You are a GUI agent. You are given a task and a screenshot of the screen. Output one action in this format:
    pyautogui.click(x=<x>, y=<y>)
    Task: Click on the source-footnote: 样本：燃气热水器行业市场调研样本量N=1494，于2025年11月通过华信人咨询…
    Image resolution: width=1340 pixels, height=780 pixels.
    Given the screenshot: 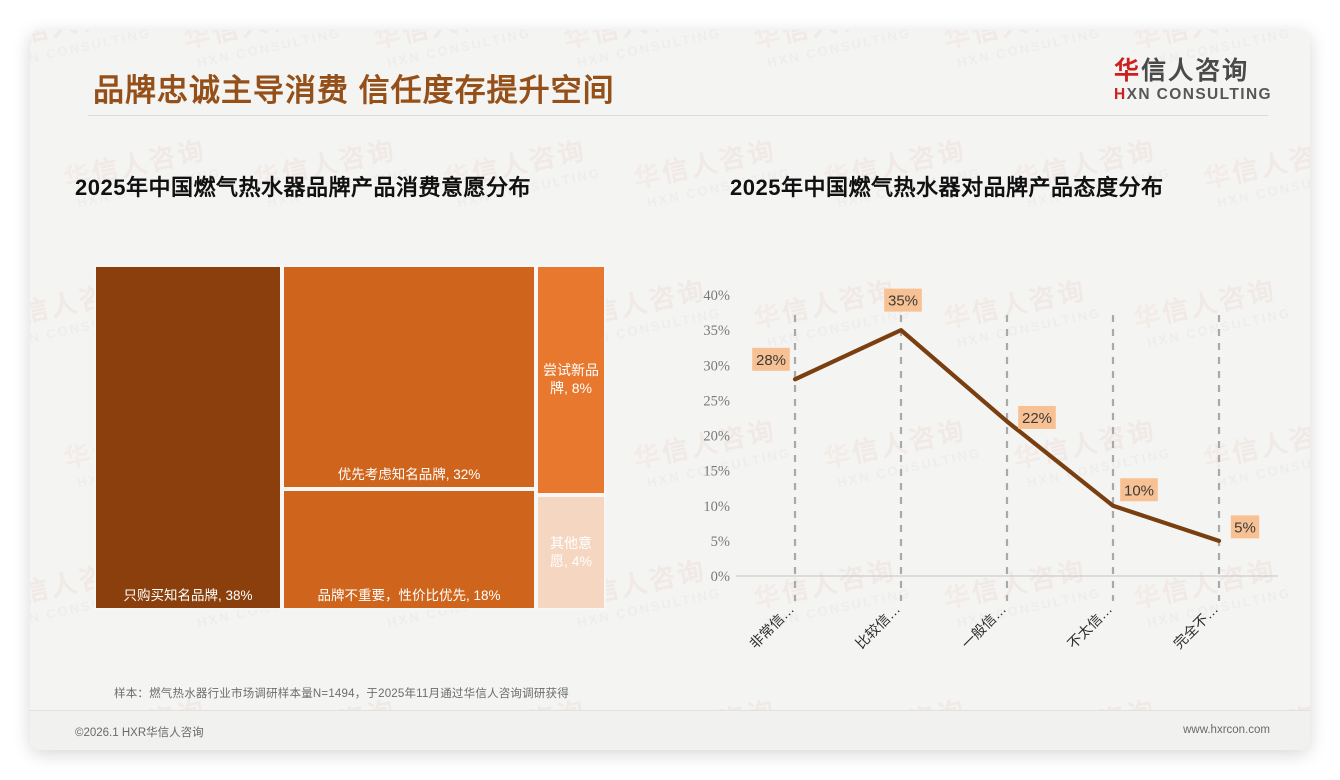 What is the action you would take?
    pyautogui.click(x=341, y=694)
    